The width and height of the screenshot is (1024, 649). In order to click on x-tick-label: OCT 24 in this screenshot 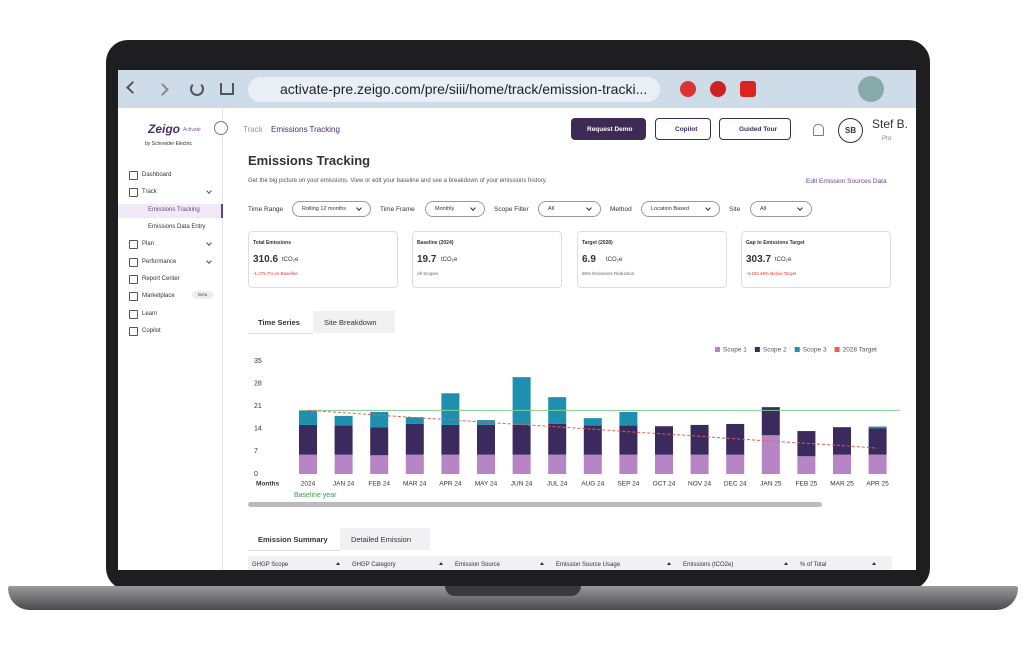, I will do `click(664, 484)`.